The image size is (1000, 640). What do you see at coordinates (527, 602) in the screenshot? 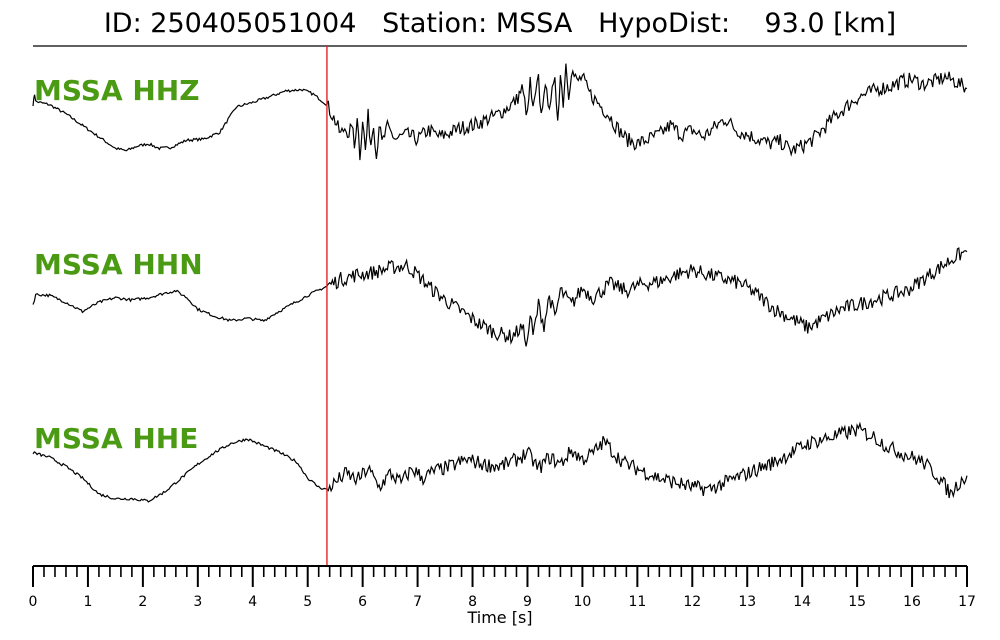
I see `x-tick-label: 9` at bounding box center [527, 602].